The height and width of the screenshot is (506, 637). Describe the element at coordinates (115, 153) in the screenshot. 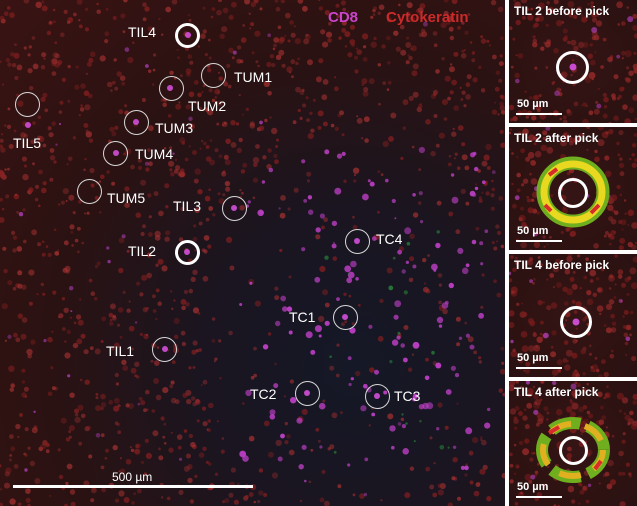

I see `tum4-circle` at that location.